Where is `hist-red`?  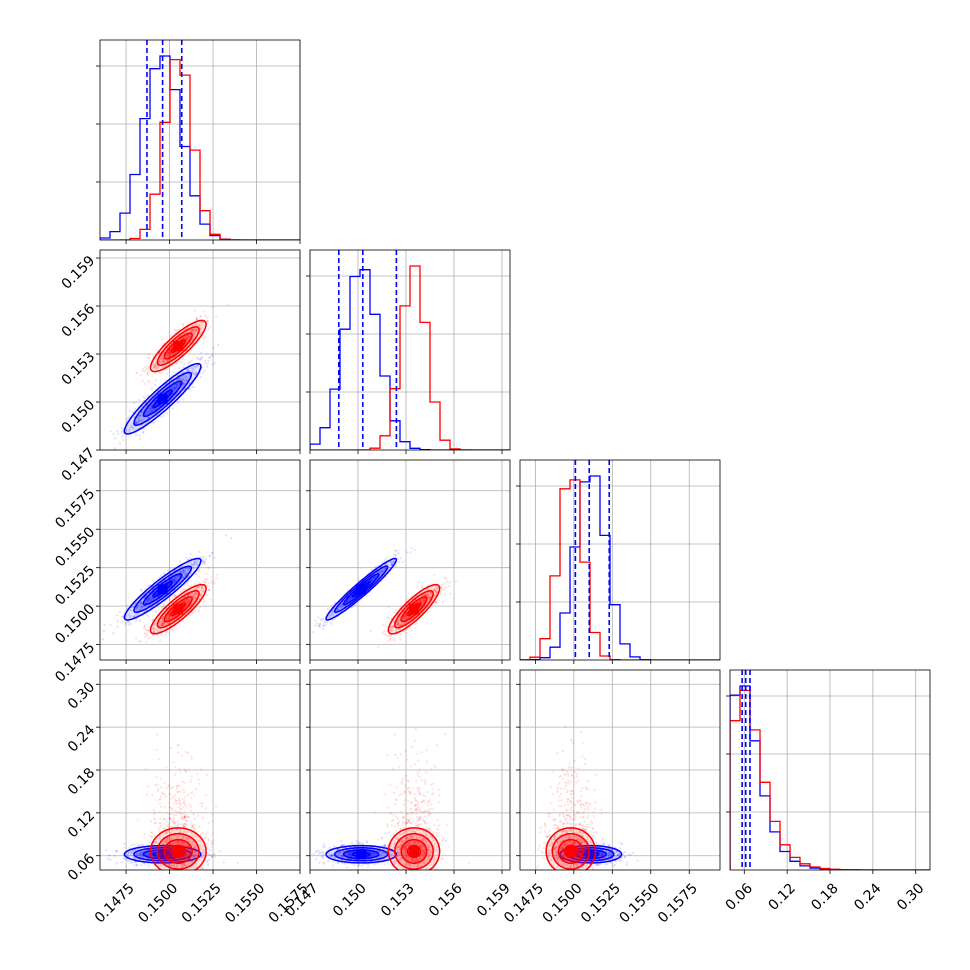
hist-red is located at coordinates (200, 149).